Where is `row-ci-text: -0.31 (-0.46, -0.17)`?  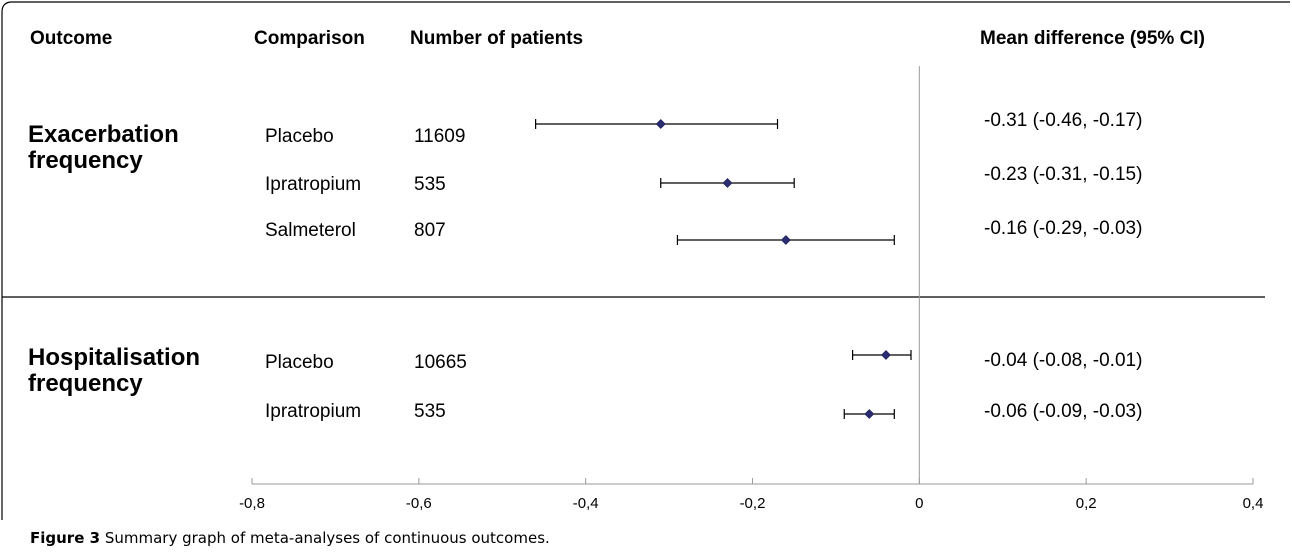
row-ci-text: -0.31 (-0.46, -0.17) is located at coordinates (1063, 120).